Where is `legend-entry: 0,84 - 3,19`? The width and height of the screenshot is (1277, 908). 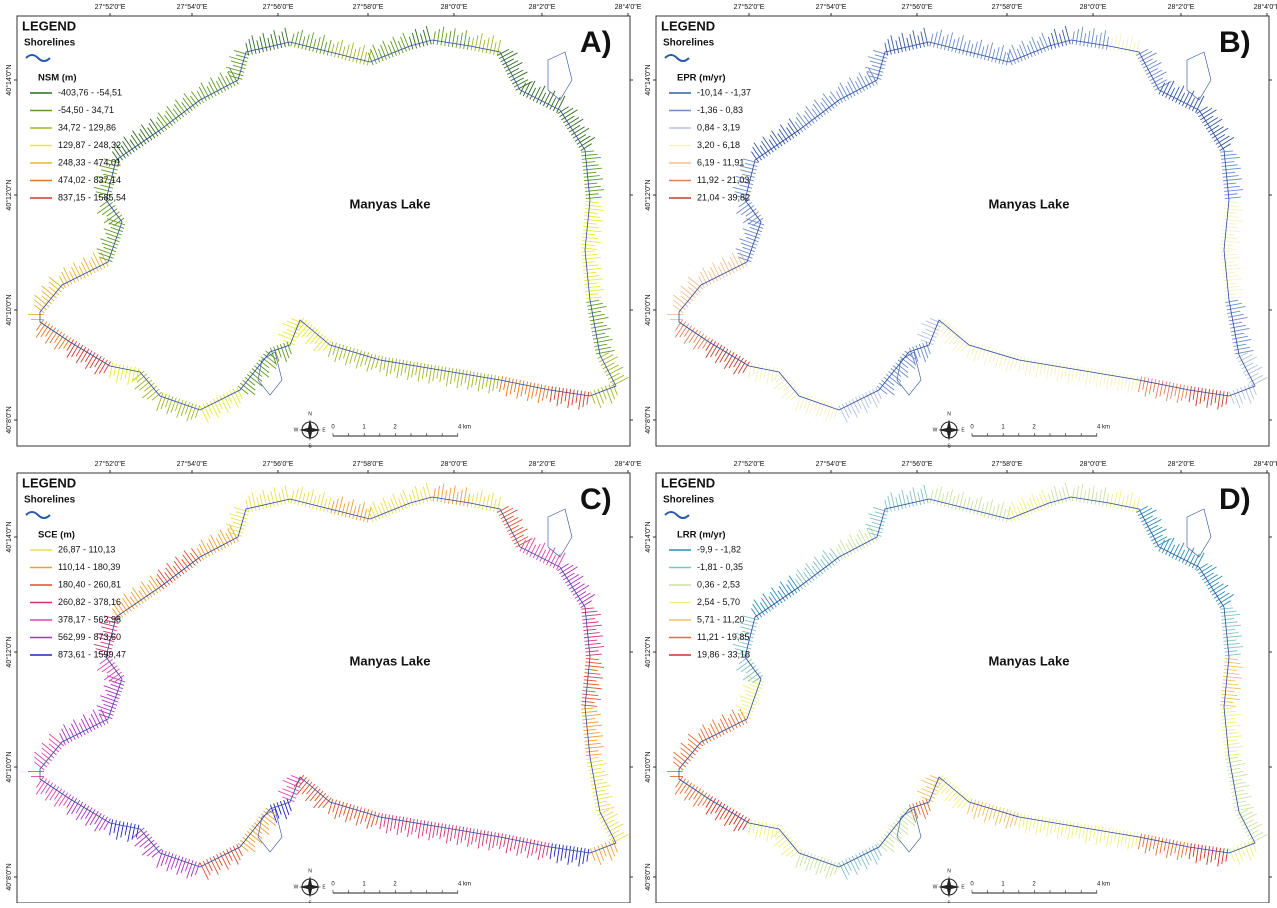
legend-entry: 0,84 - 3,19 is located at coordinates (718, 127).